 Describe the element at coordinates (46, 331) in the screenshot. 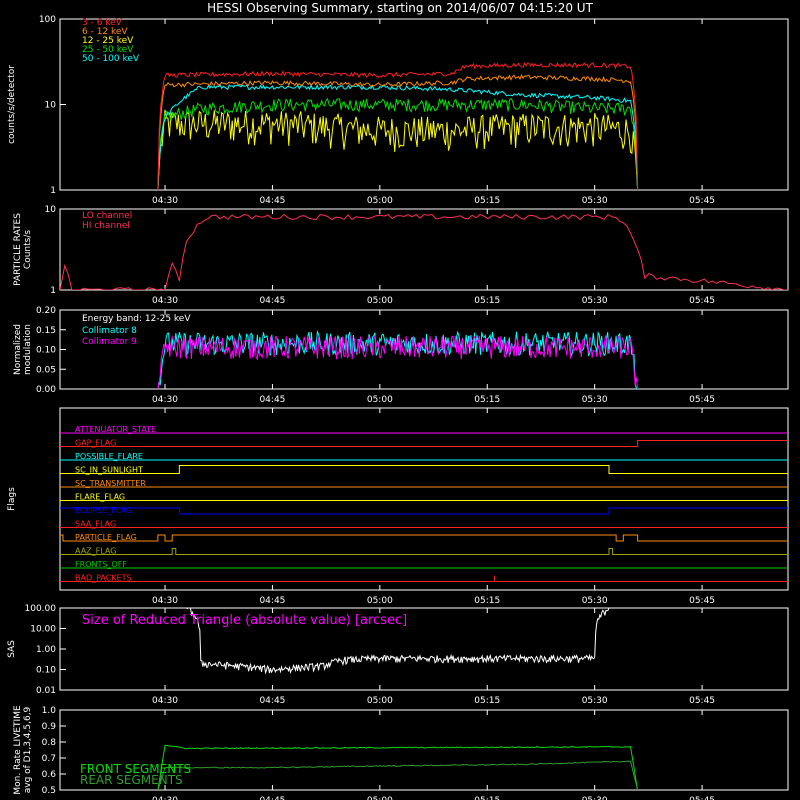

I see `y-tick-label: 0.15` at that location.